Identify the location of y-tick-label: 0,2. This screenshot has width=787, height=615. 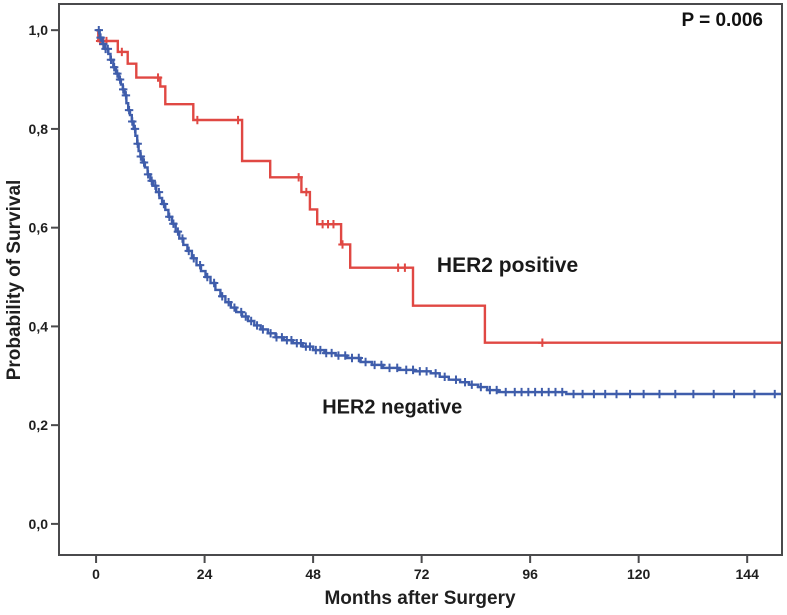
(39, 425).